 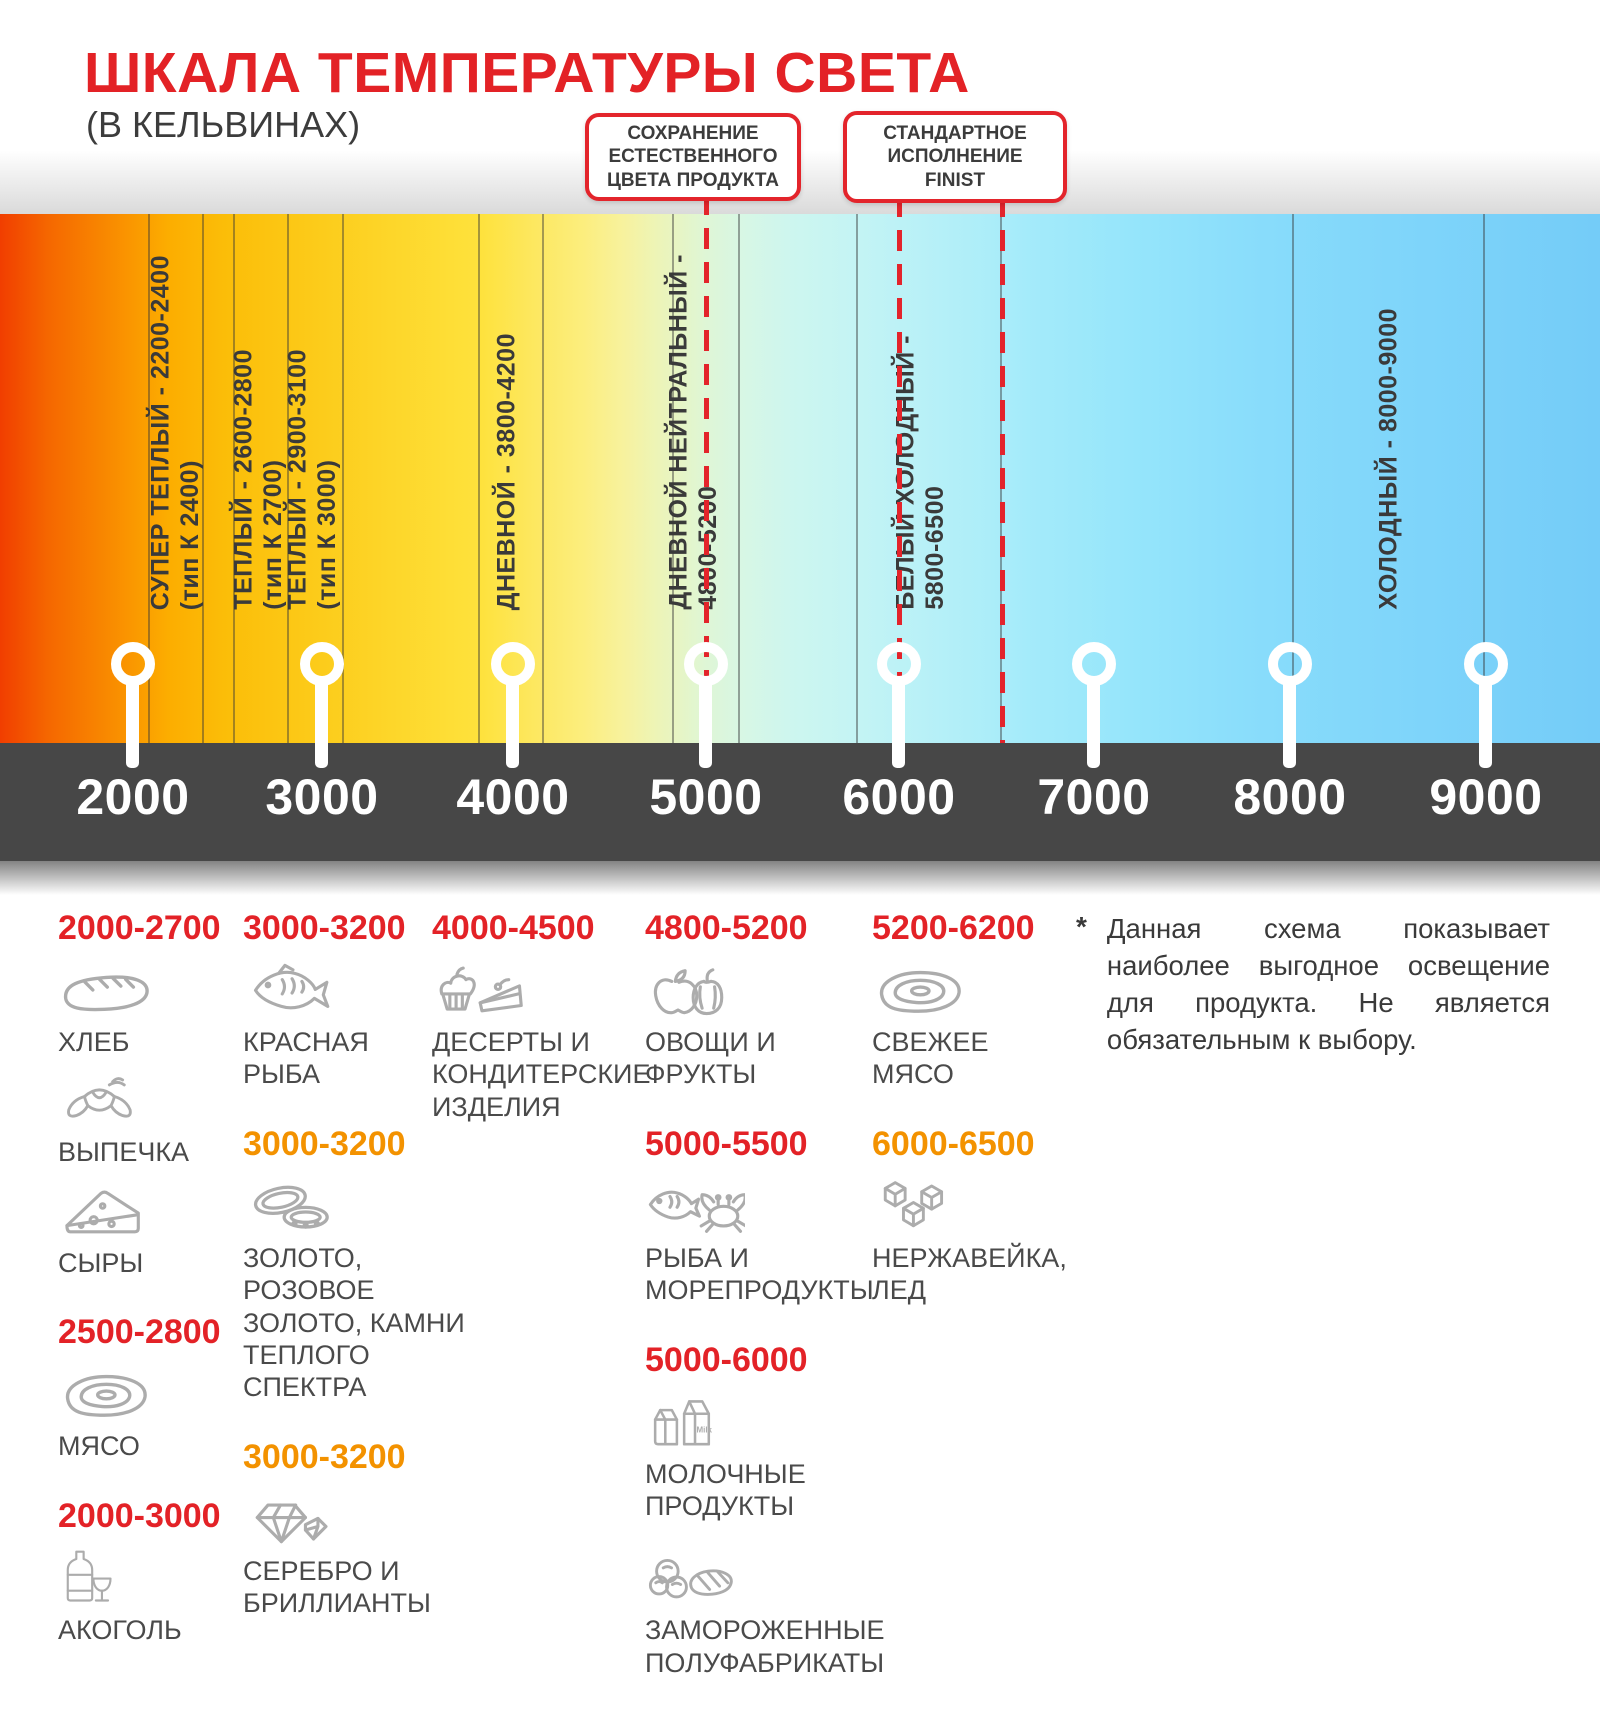 What do you see at coordinates (953, 928) in the screenshot?
I see `range-heading: 5200-6200` at bounding box center [953, 928].